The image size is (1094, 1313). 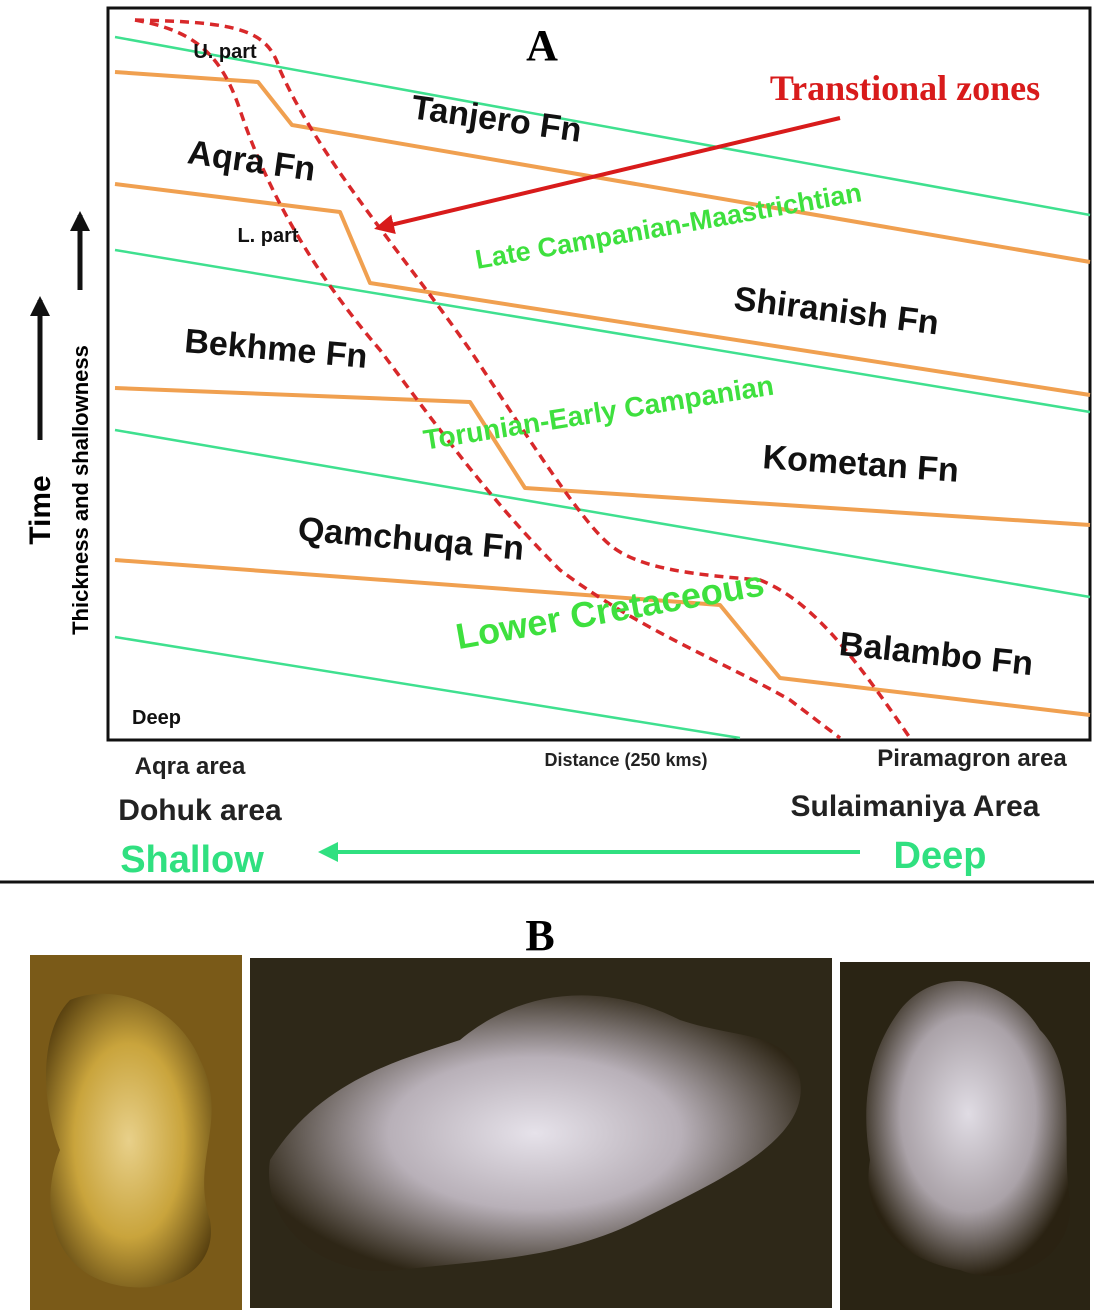 What do you see at coordinates (972, 758) in the screenshot?
I see `area-label: Piramagron area` at bounding box center [972, 758].